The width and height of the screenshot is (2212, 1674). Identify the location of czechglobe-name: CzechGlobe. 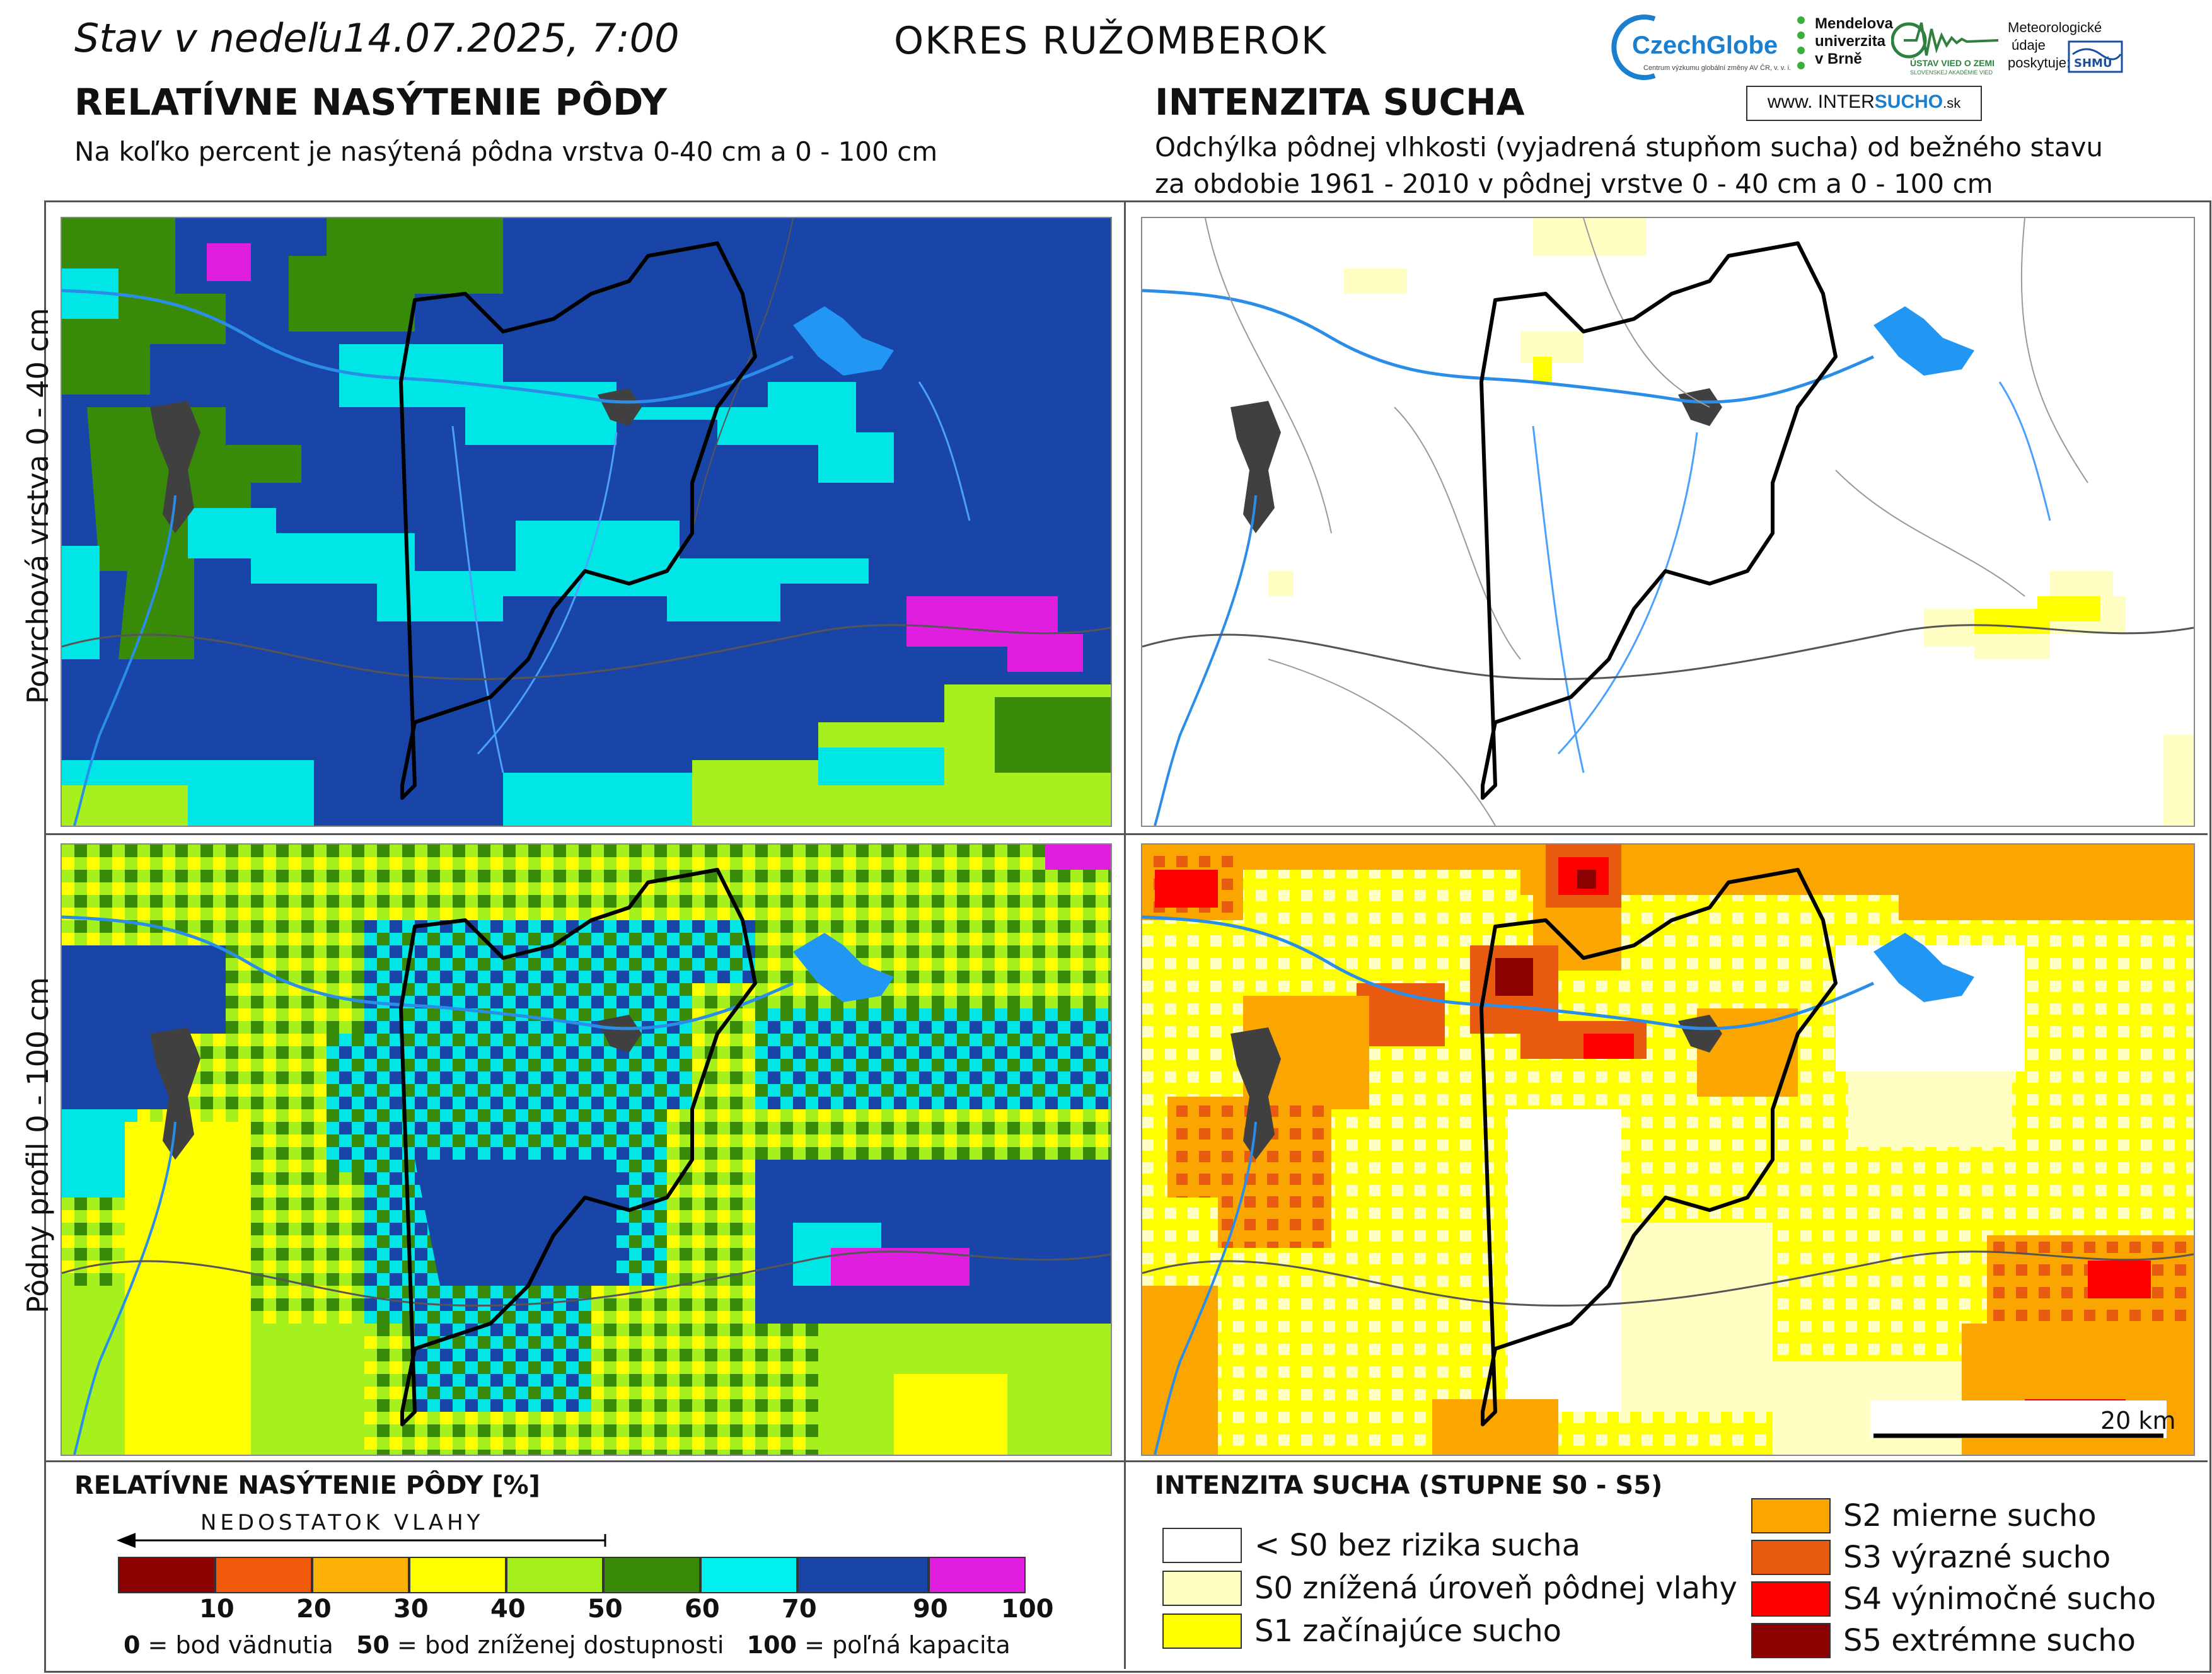
(1705, 45).